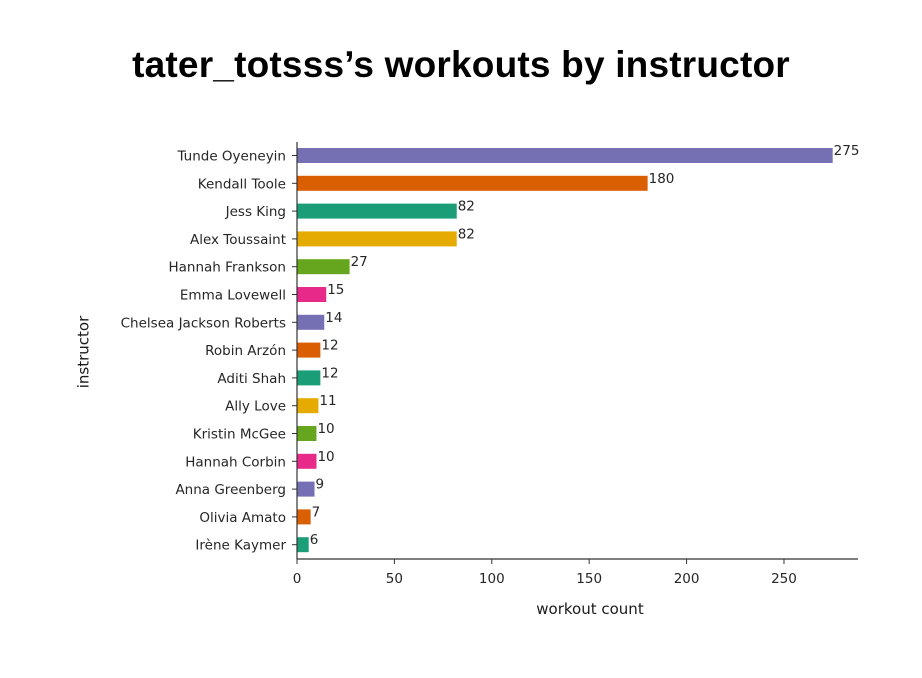 Image resolution: width=922 pixels, height=678 pixels. I want to click on y-tick-label: Ally Love, so click(255, 407).